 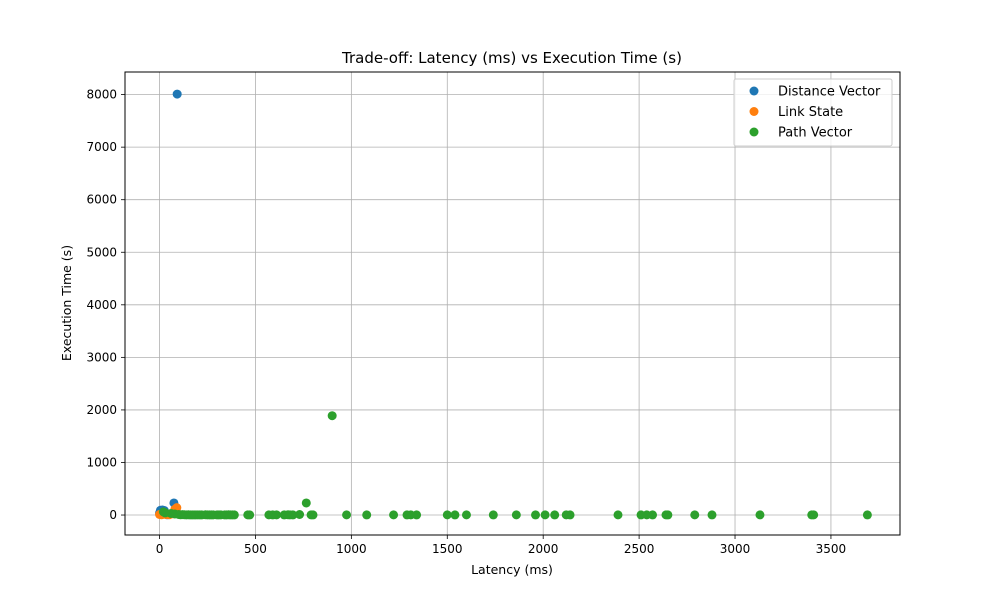 I want to click on distance-vector-point, so click(x=177, y=94).